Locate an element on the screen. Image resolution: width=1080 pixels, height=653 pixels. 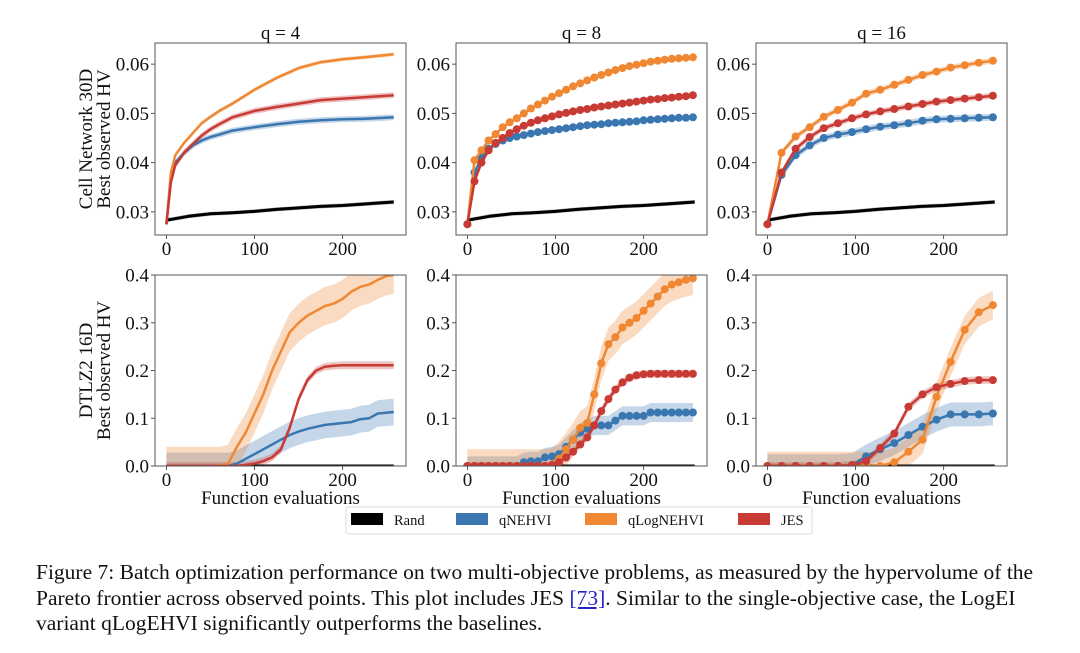
legend-label: qNEHVI is located at coordinates (525, 521).